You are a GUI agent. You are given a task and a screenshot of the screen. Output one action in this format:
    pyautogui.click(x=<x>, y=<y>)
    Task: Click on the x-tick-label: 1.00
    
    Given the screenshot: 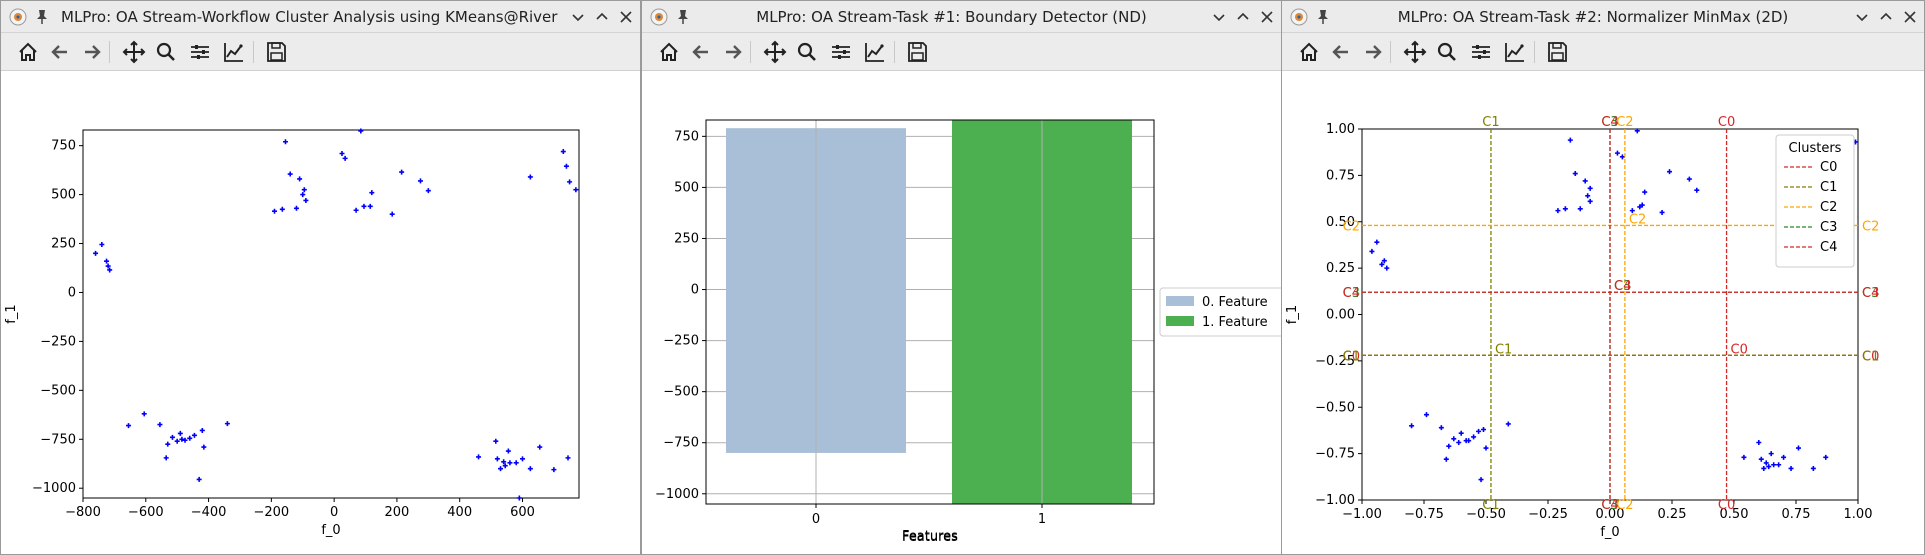 What is the action you would take?
    pyautogui.click(x=1858, y=514)
    